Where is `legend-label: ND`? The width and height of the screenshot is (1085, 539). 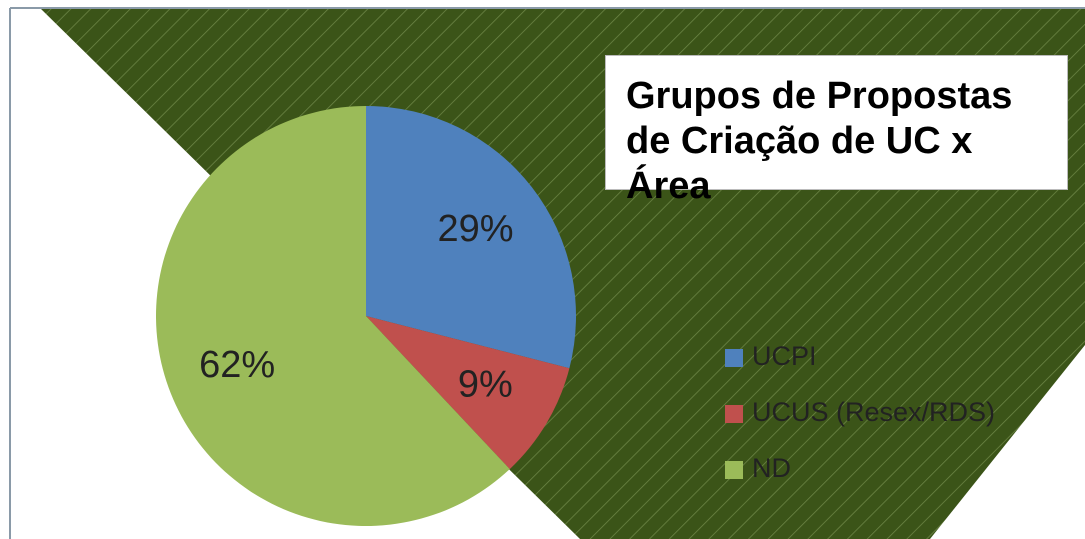 legend-label: ND is located at coordinates (771, 468).